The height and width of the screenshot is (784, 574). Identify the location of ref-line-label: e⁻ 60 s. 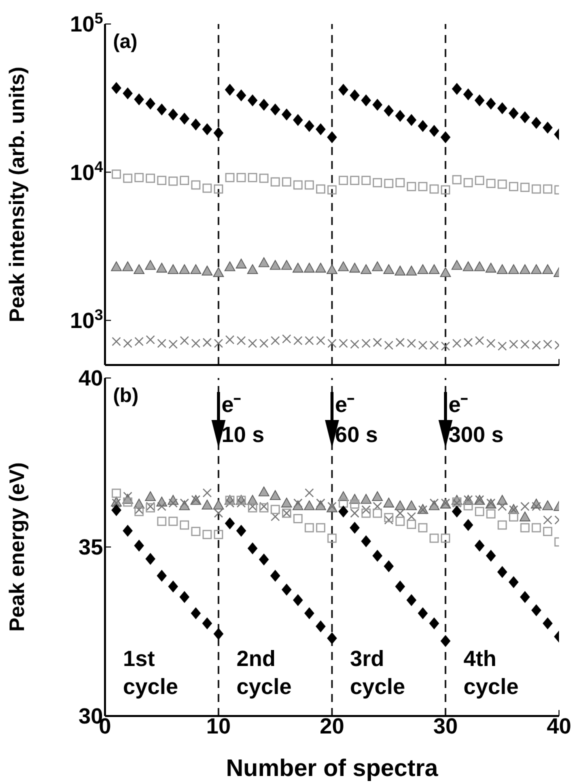
(356, 419).